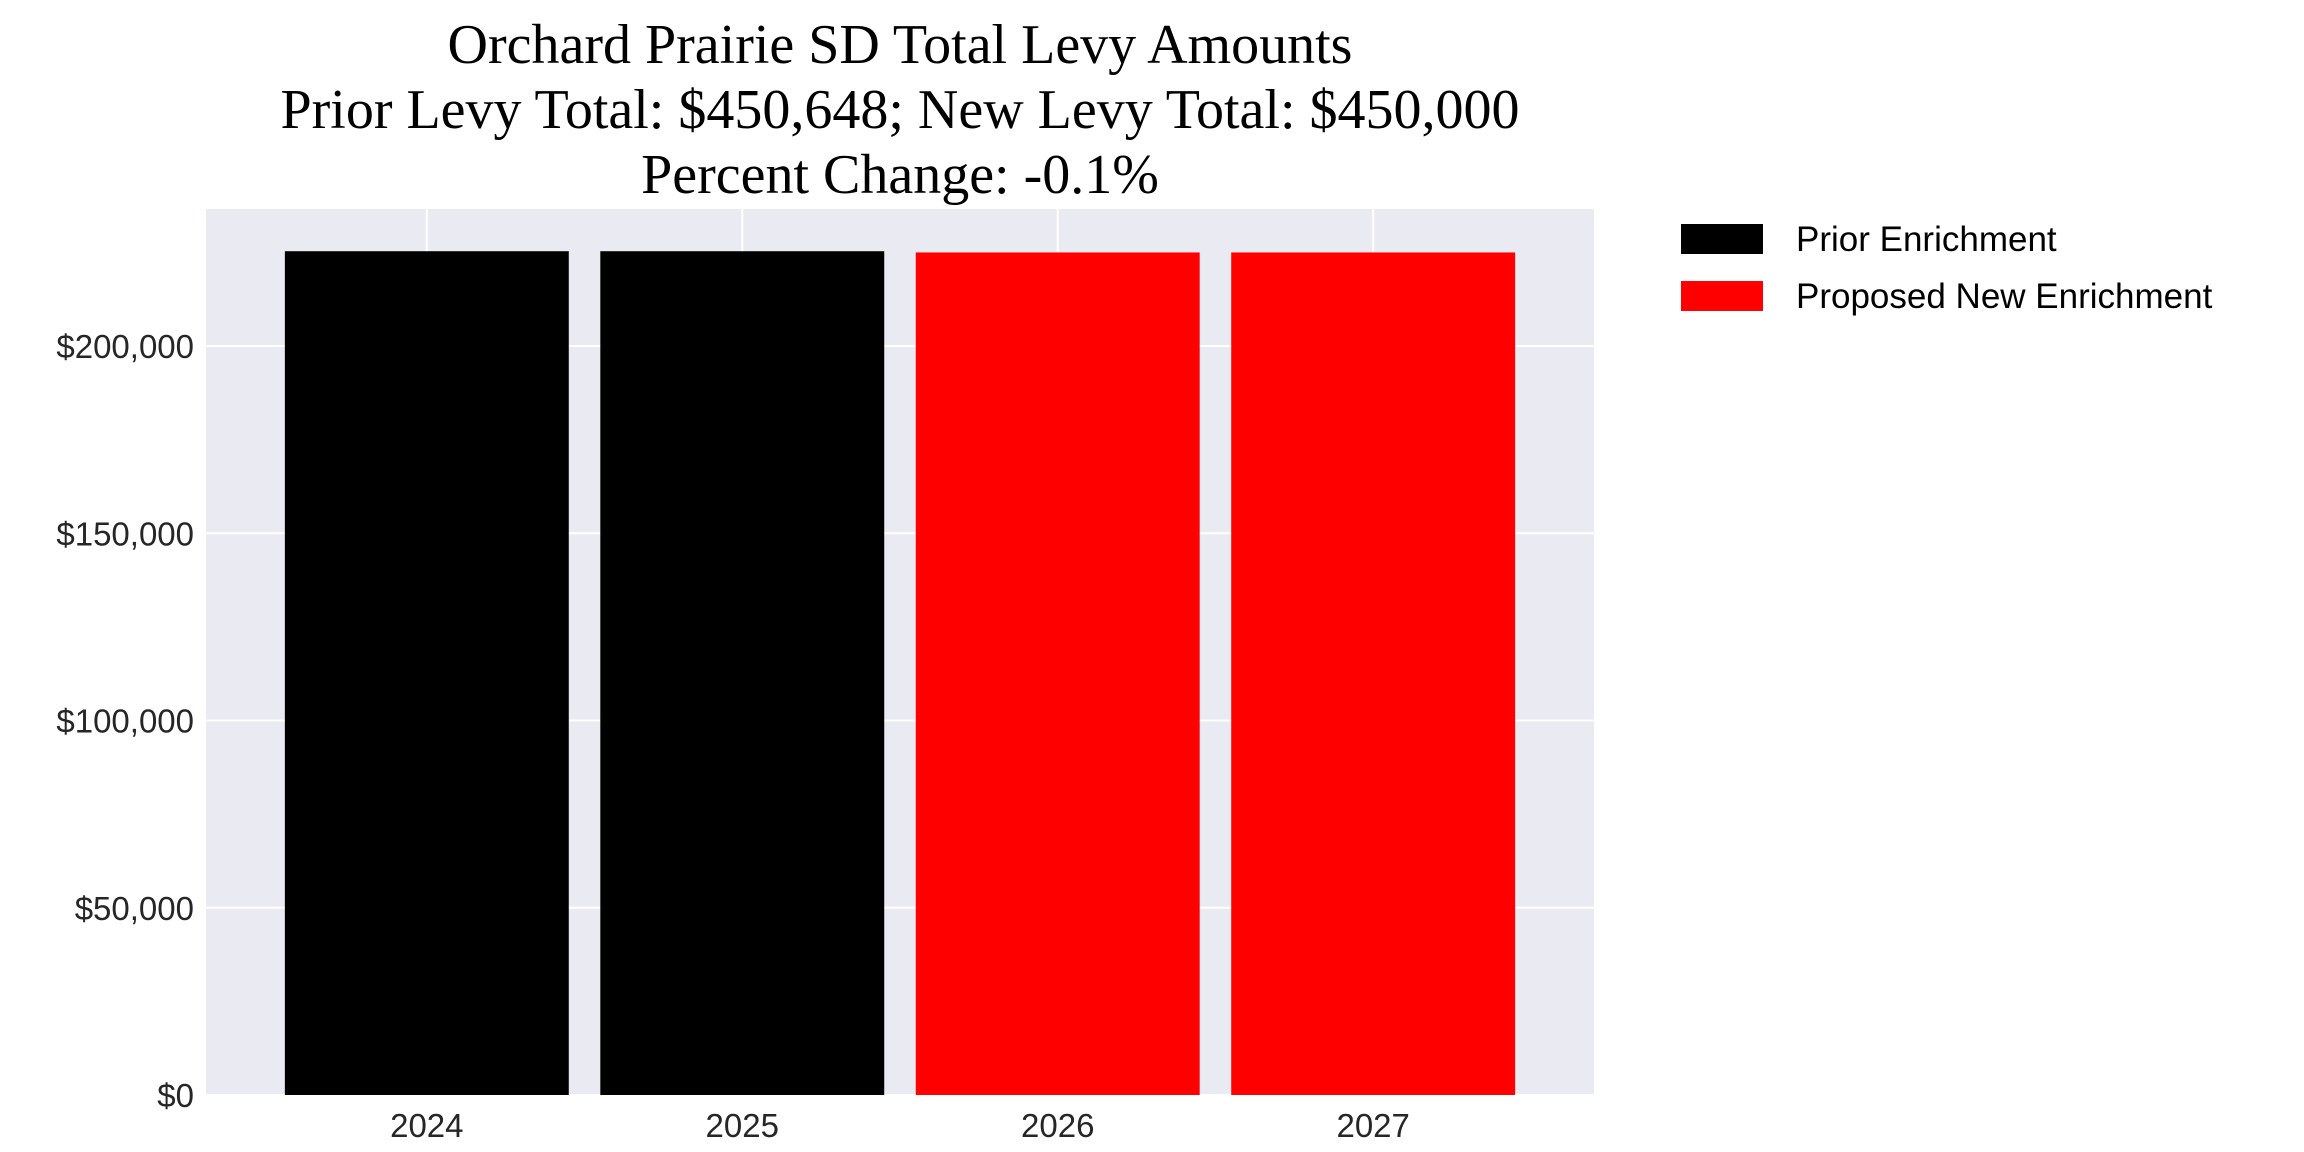 This screenshot has height=1152, width=2304. Describe the element at coordinates (1722, 296) in the screenshot. I see `legend-swatch-proposed` at that location.